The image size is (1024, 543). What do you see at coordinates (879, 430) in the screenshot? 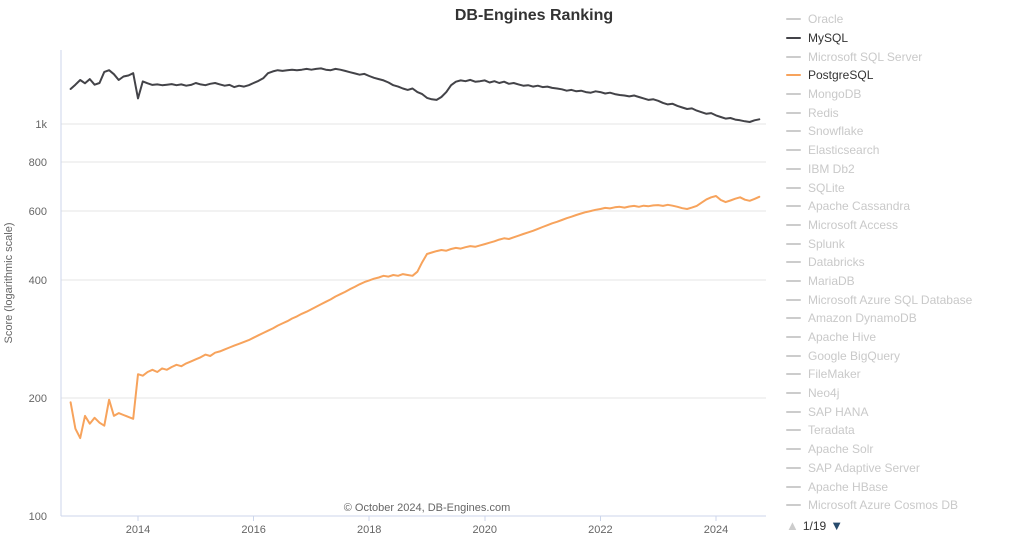
I see `legend-item-teradata: Teradata` at bounding box center [879, 430].